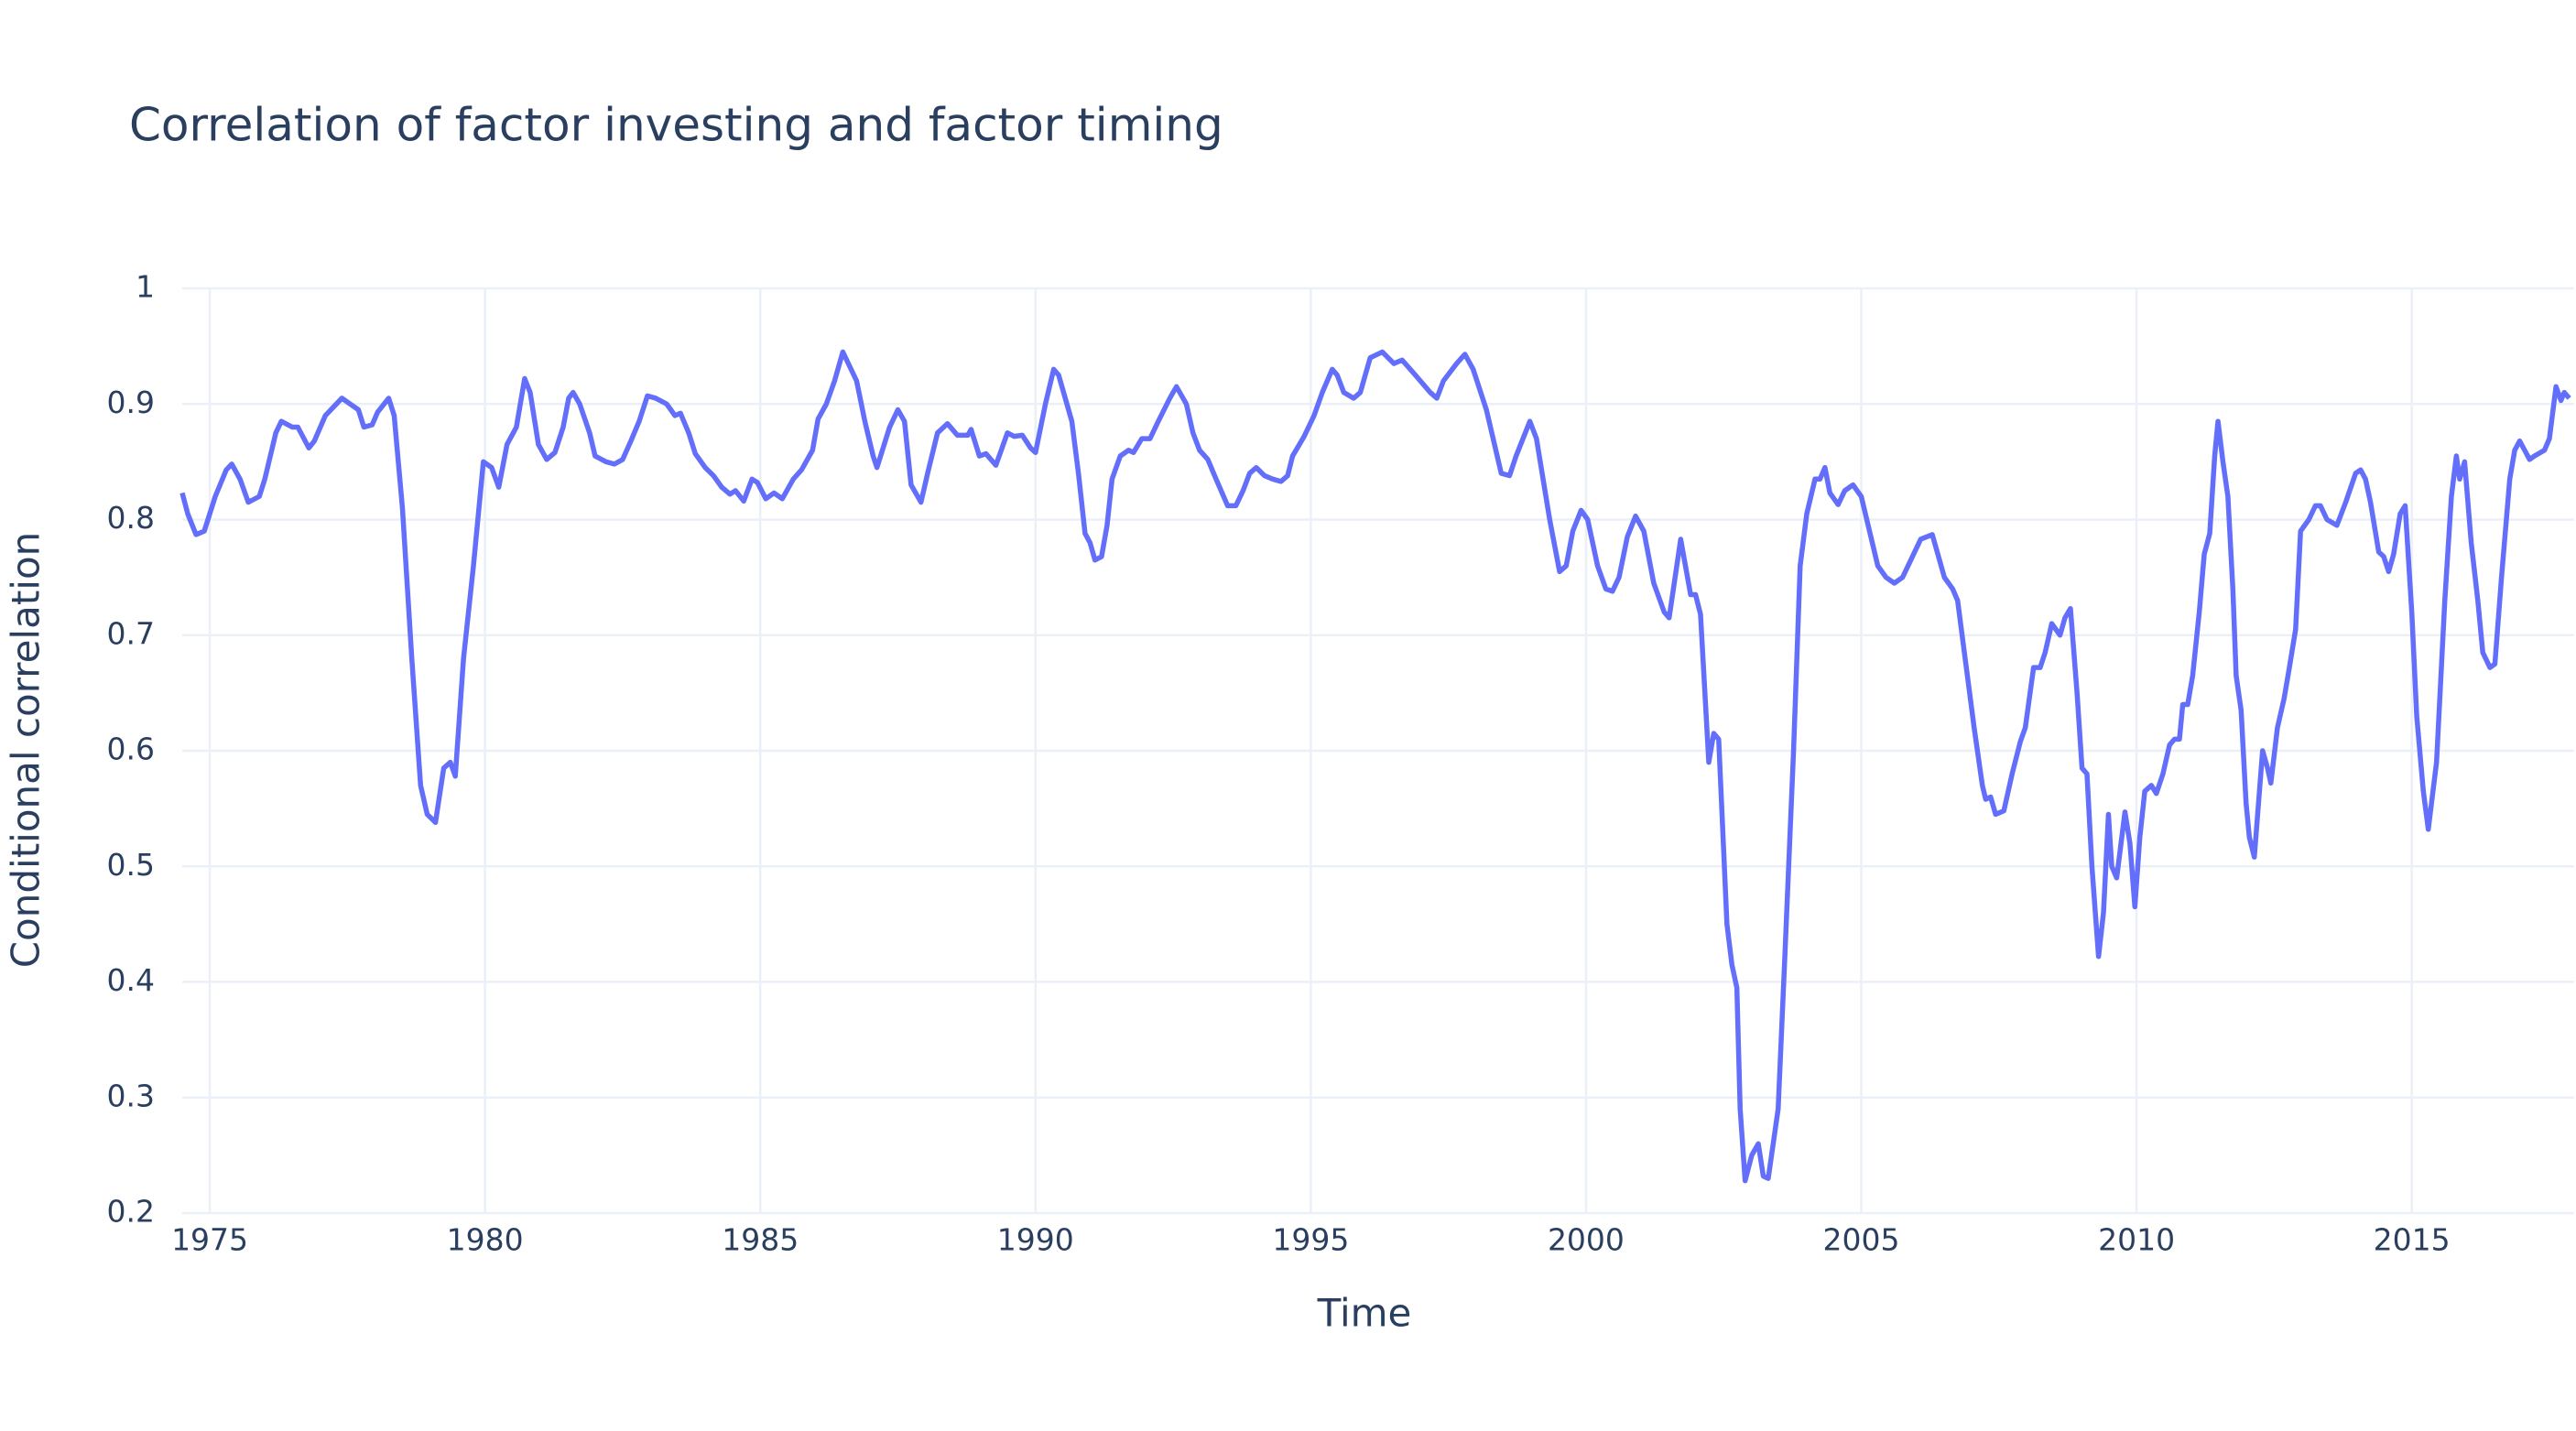  I want to click on x-tick-label: 1990, so click(1035, 1240).